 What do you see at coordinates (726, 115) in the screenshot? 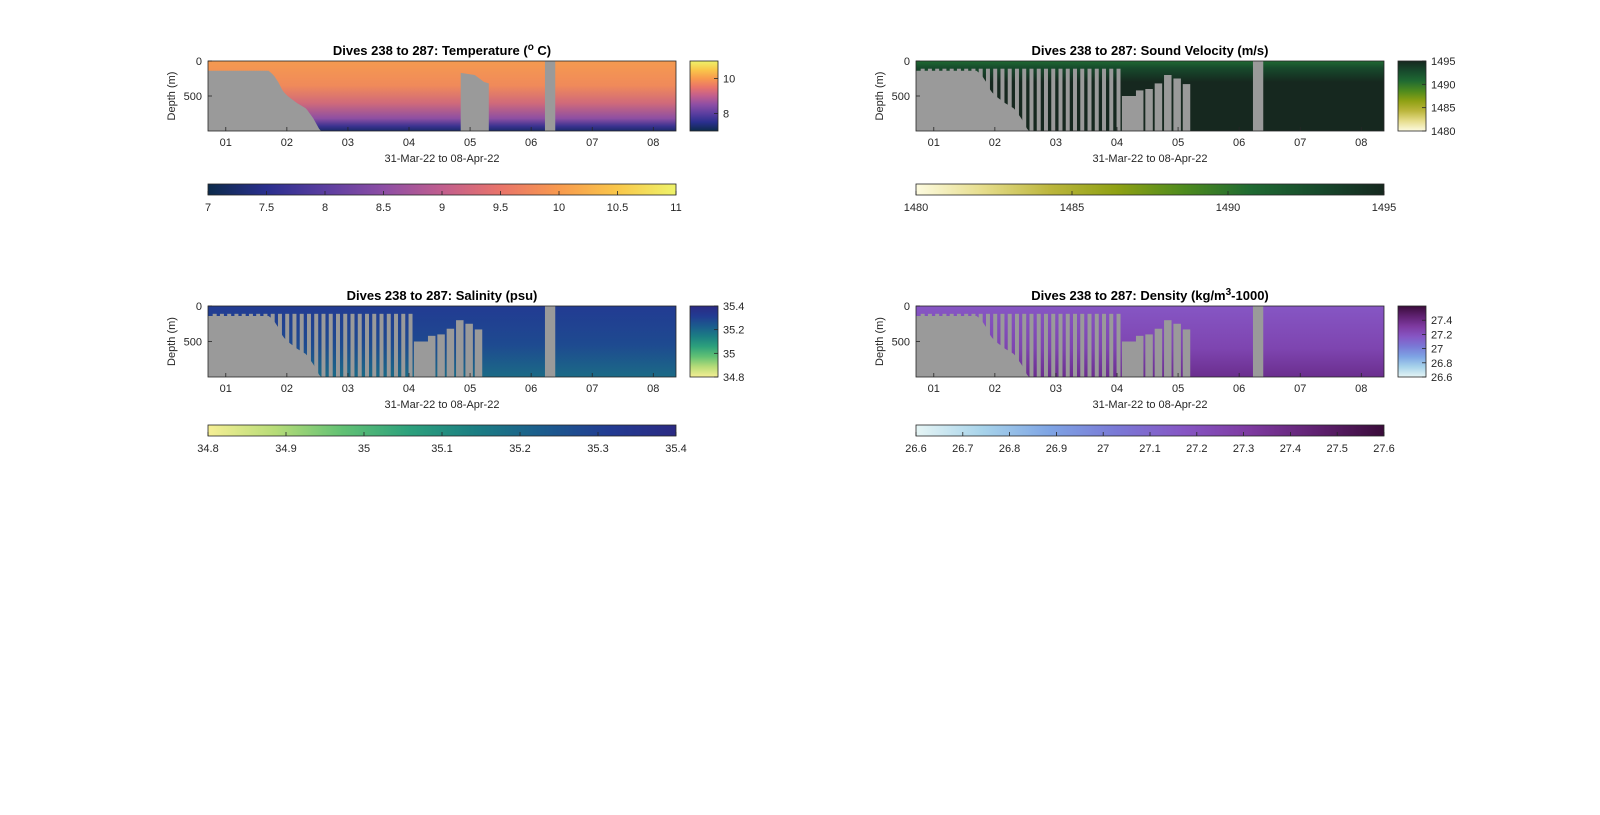
I see `temperature-side-colorbar-tick: 8` at bounding box center [726, 115].